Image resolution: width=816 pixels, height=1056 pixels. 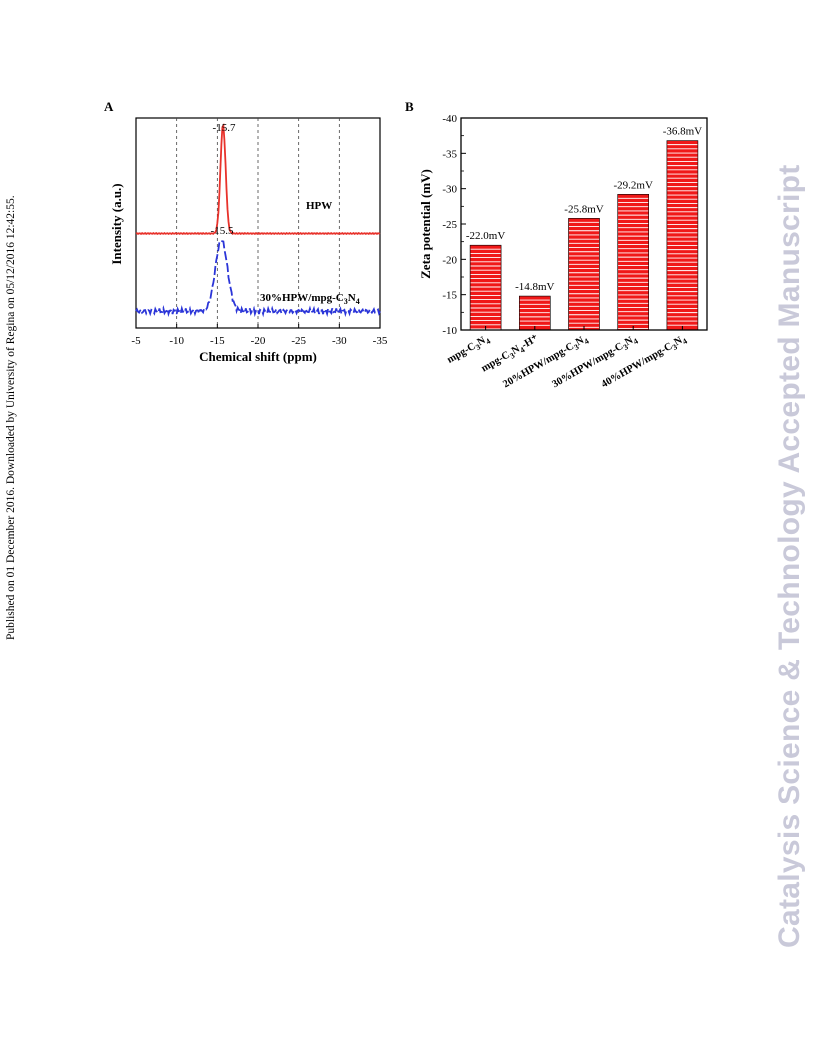 I want to click on series-label-hpw: HPW, so click(x=319, y=206).